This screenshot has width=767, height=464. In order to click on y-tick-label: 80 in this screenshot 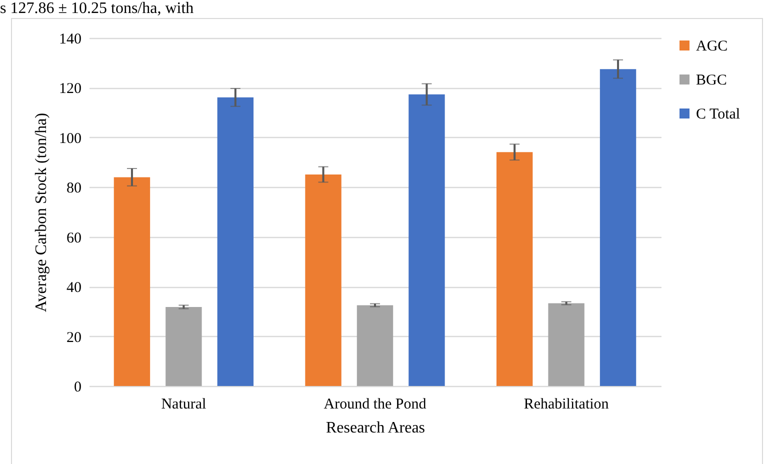, I will do `click(74, 188)`.